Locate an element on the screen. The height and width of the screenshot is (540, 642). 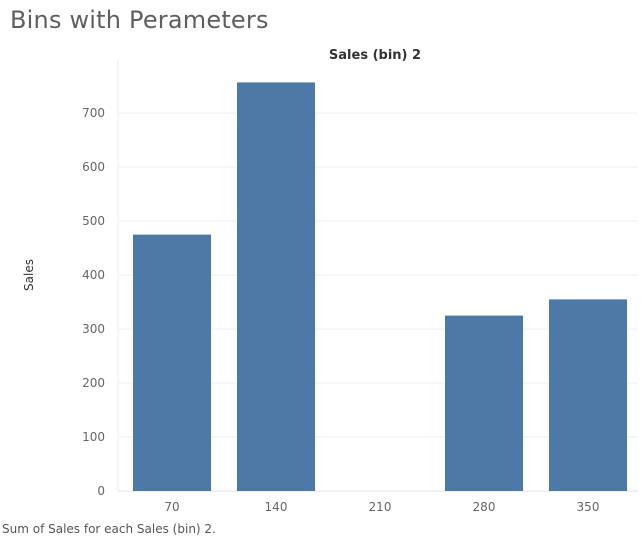
chart-caption: Sum of Sales for each Sales (bin) 2. is located at coordinates (109, 529).